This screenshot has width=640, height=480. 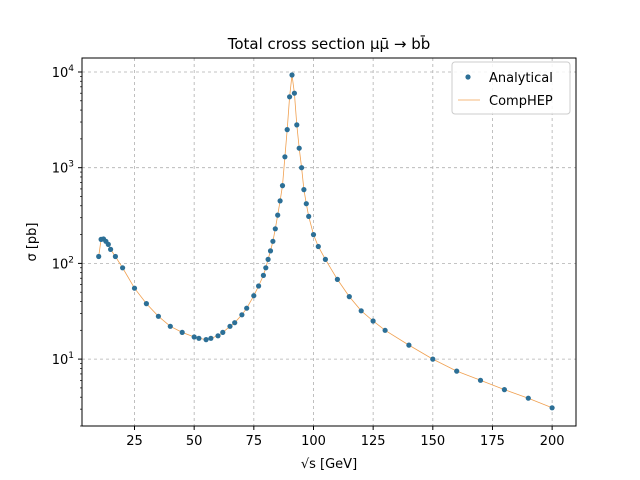 What do you see at coordinates (492, 441) in the screenshot?
I see `x-tick-label: 175` at bounding box center [492, 441].